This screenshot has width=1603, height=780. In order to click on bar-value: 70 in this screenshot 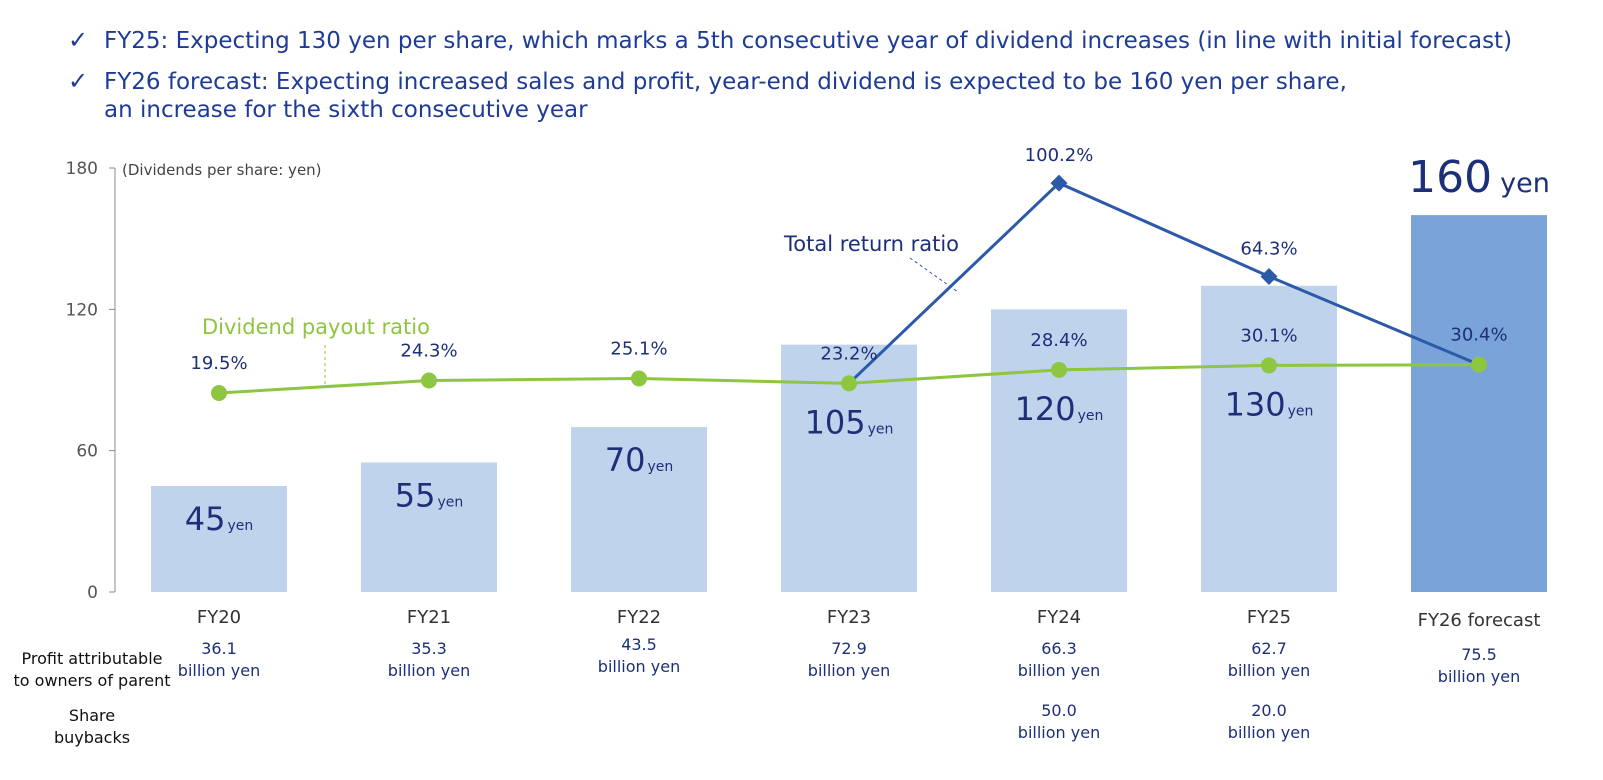, I will do `click(625, 460)`.